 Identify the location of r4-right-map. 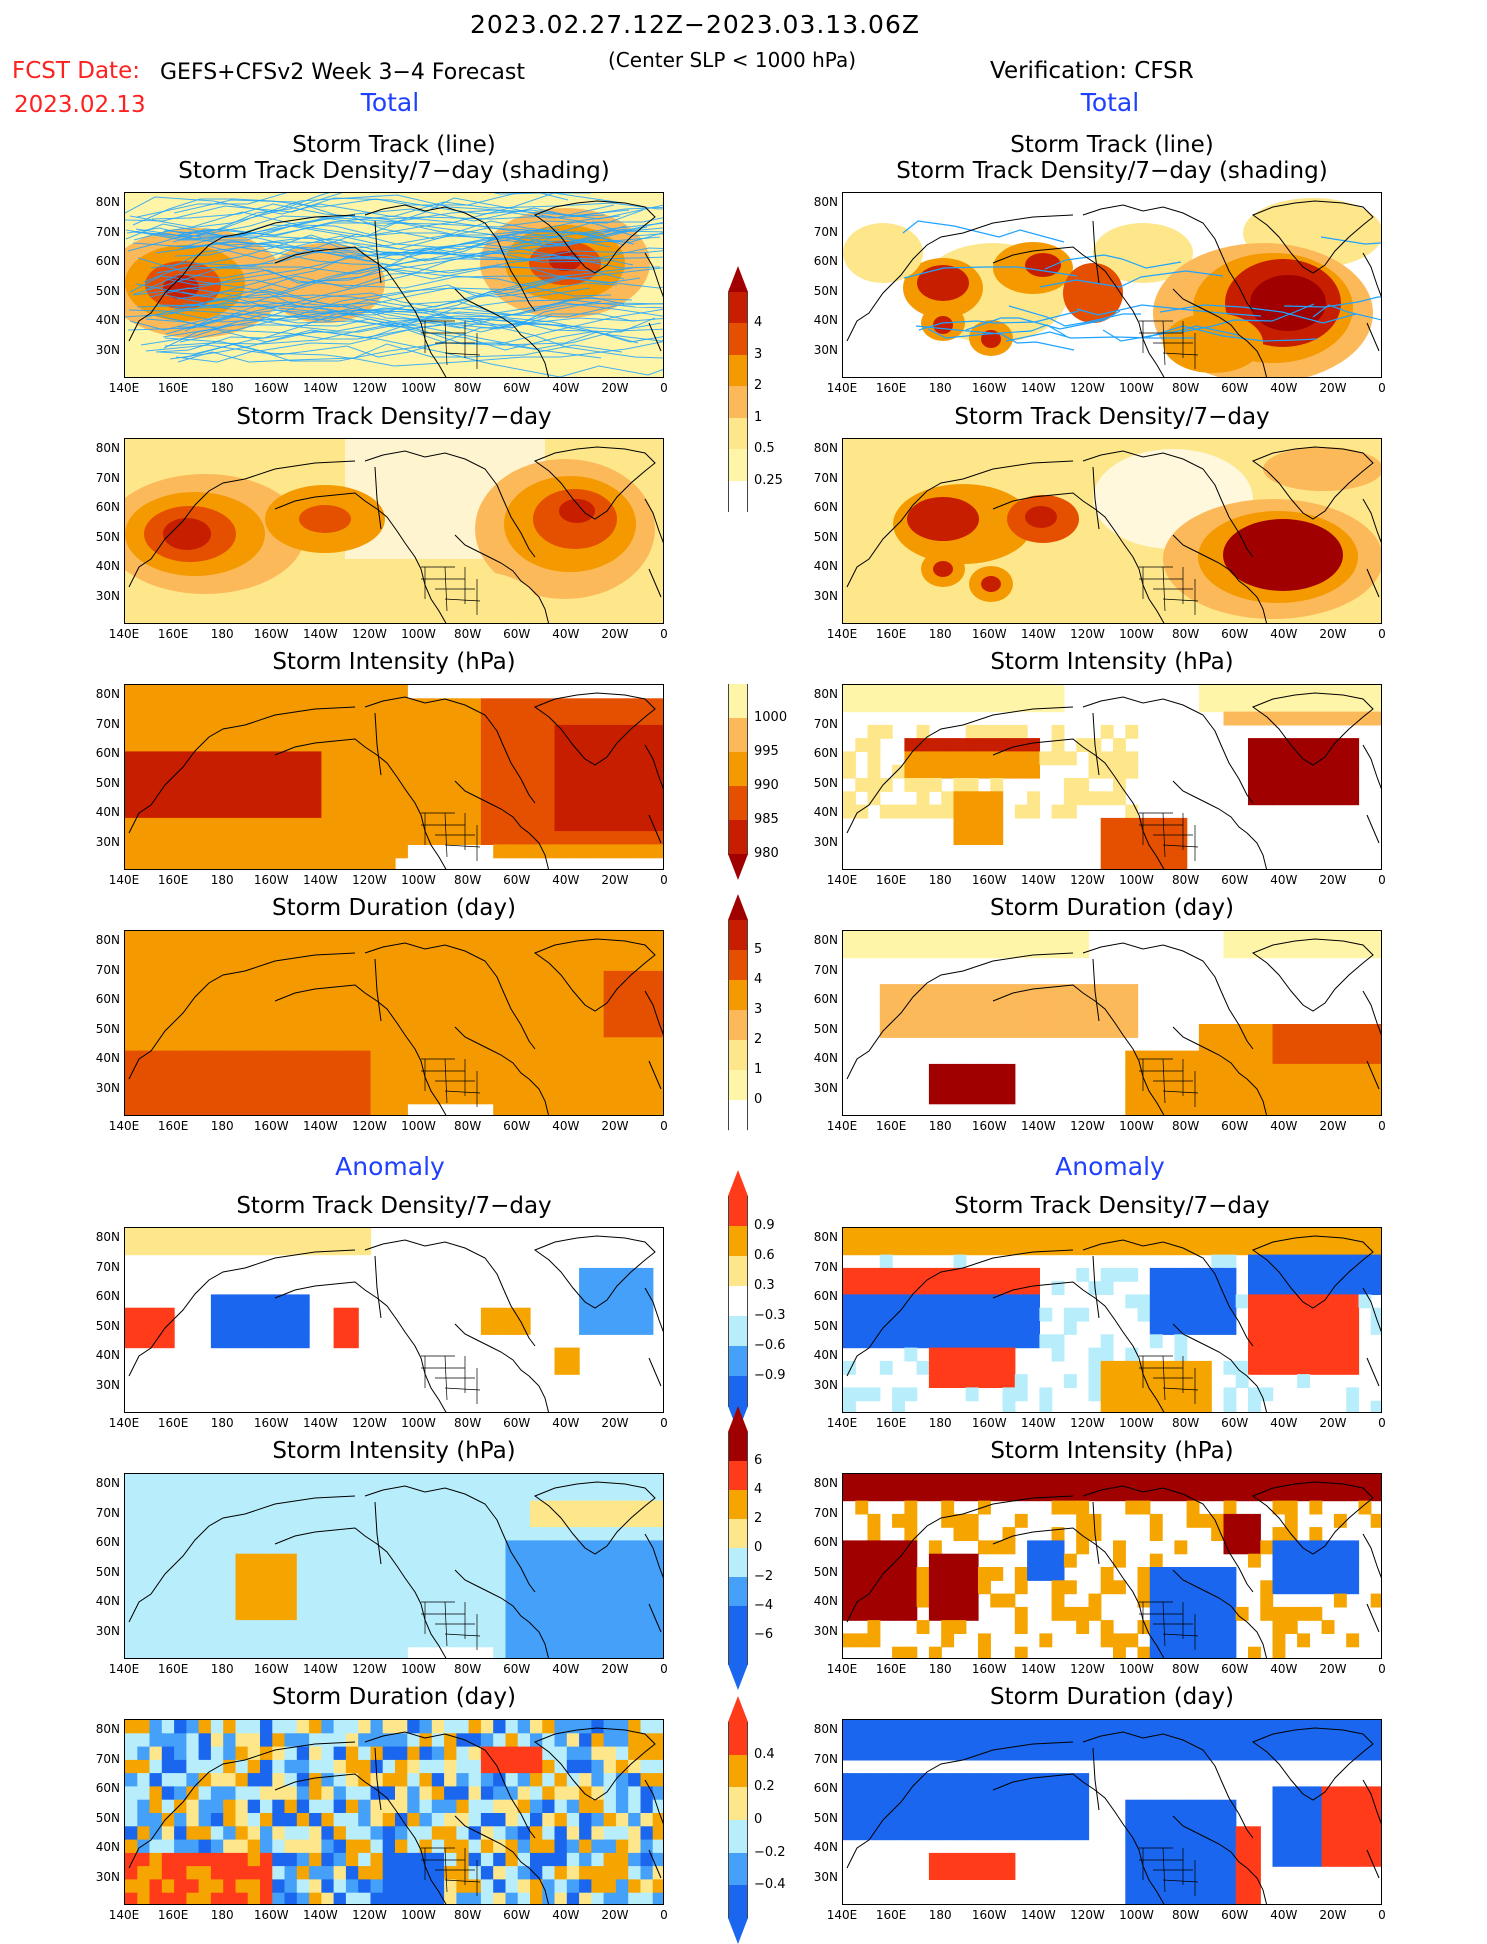
(1112, 1023).